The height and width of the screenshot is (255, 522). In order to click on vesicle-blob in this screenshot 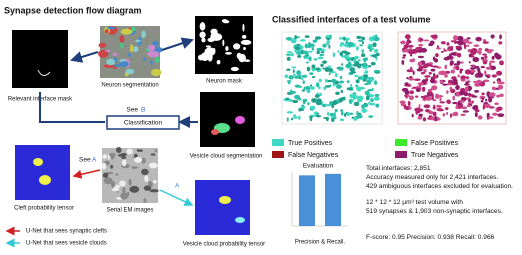, I will do `click(240, 120)`.